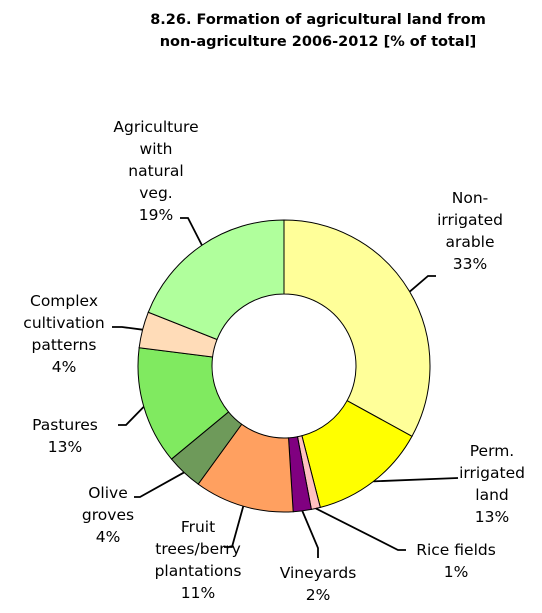 The height and width of the screenshot is (613, 542). Describe the element at coordinates (416, 480) in the screenshot. I see `leader-perm-irrigated-land` at that location.